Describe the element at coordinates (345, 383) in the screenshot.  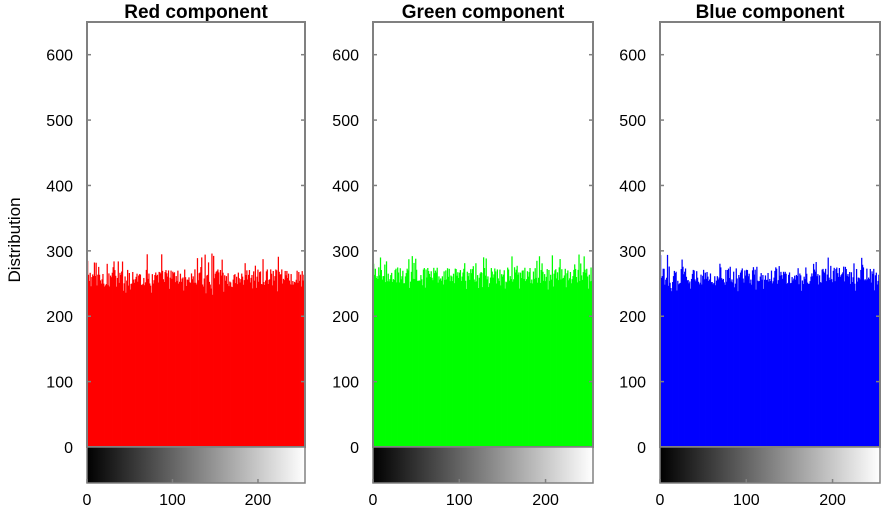
I see `green-y-tick-label: 100` at that location.